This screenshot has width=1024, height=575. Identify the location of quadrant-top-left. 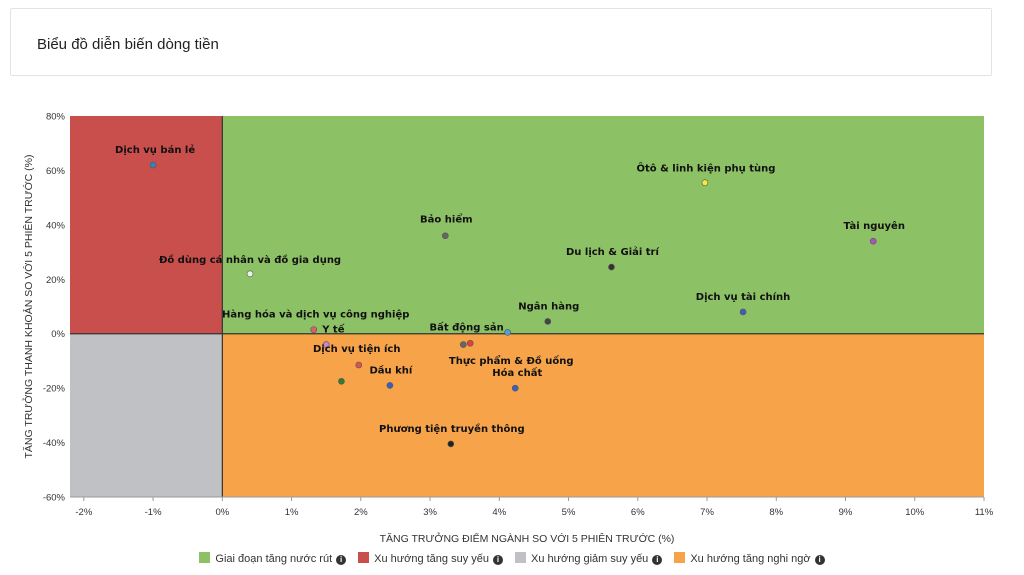
(146, 225).